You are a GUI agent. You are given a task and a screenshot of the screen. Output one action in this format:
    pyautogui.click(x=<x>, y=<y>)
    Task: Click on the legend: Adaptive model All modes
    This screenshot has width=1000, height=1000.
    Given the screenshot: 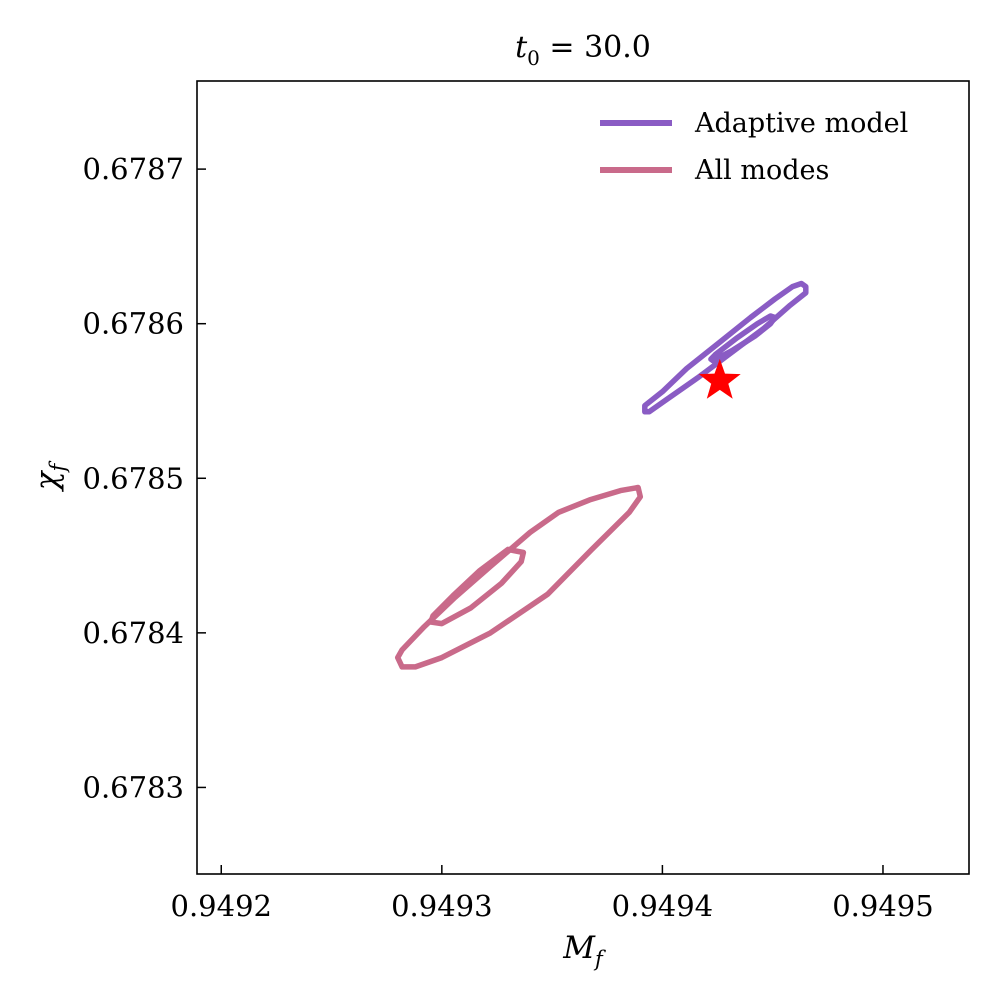 What is the action you would take?
    pyautogui.click(x=754, y=147)
    